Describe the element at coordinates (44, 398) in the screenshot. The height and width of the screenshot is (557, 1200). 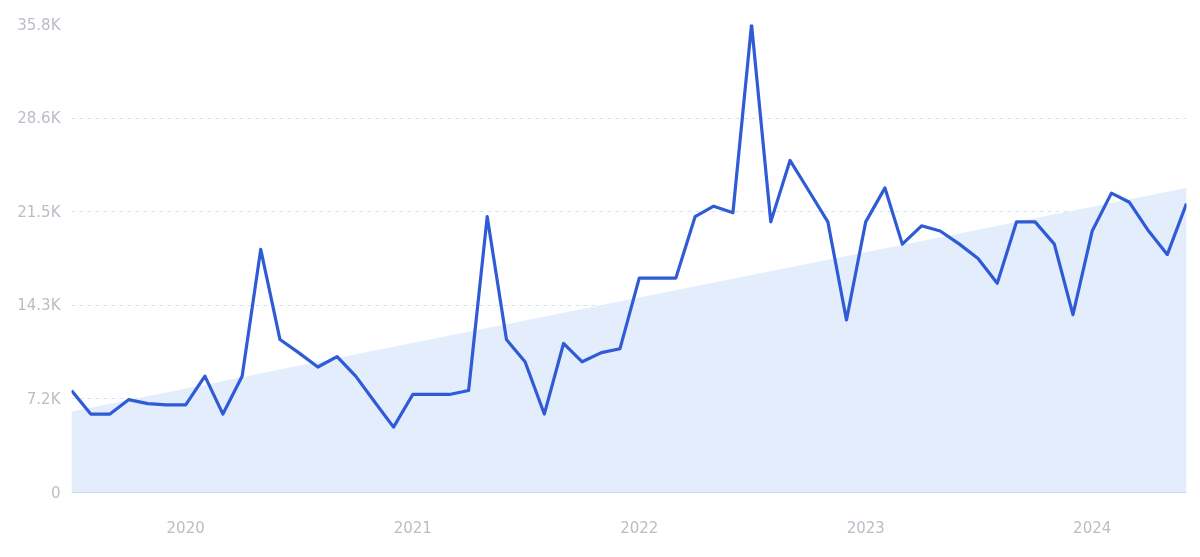
I see `y-tick-label: 7.2K` at that location.